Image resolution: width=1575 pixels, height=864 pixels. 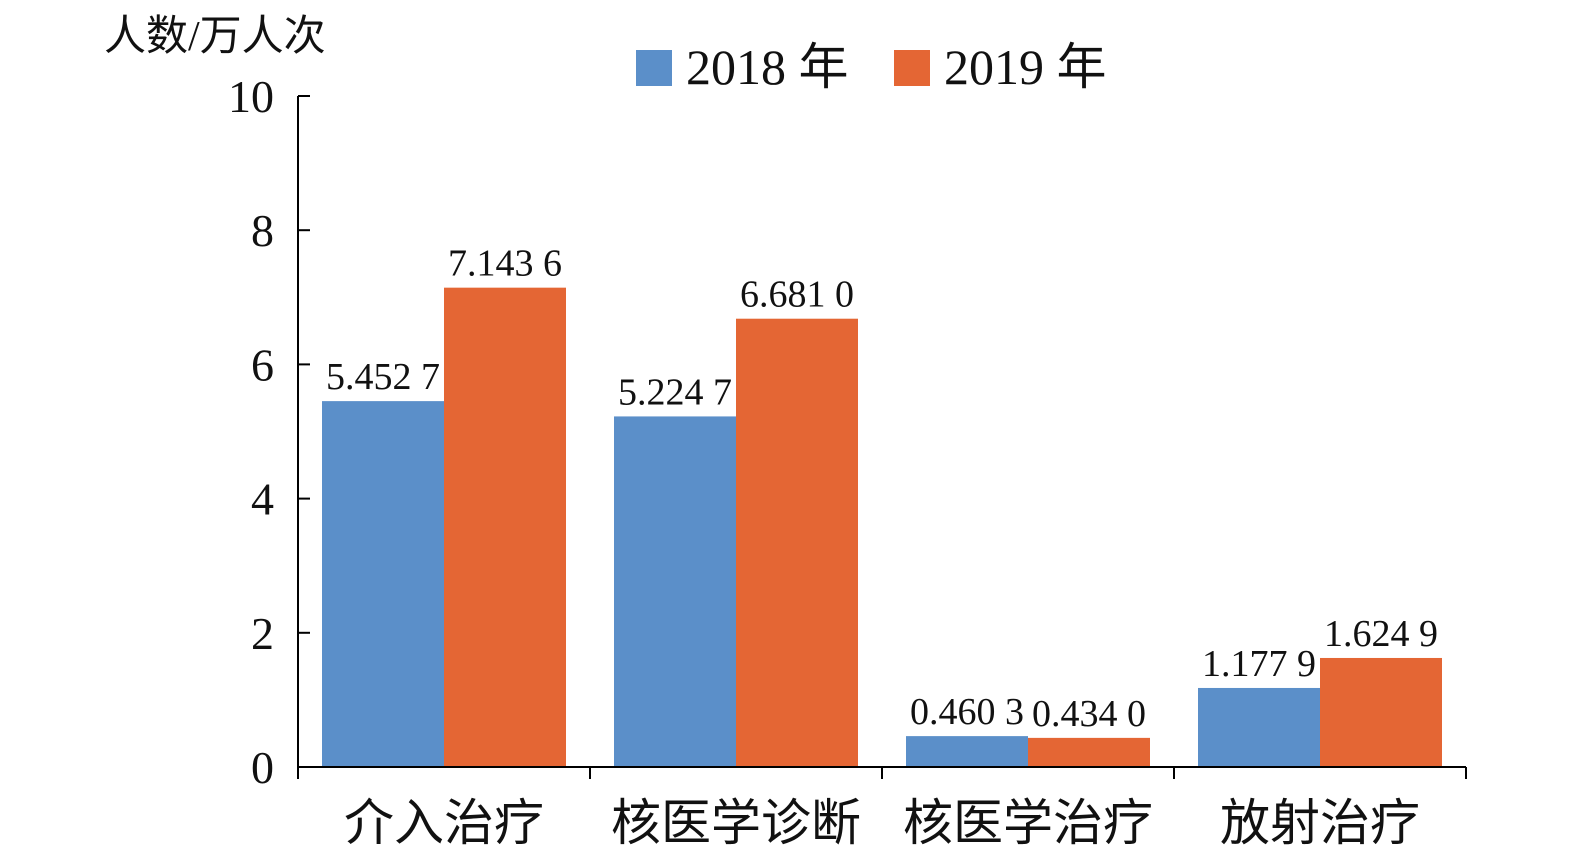 I want to click on data-label: 1.177 9, so click(x=1259, y=664).